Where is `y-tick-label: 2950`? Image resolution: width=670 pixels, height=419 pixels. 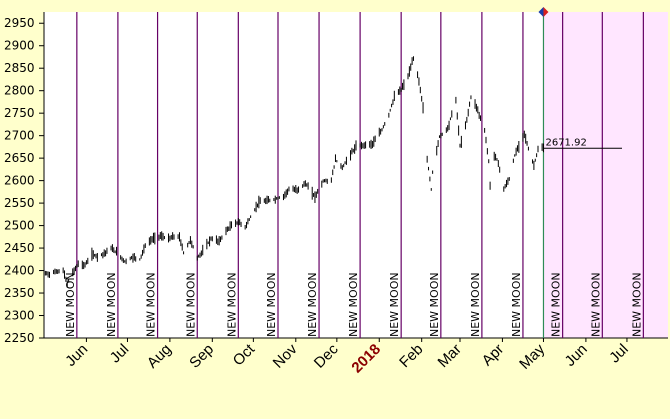
y-tick-label: 2950 is located at coordinates (19, 23).